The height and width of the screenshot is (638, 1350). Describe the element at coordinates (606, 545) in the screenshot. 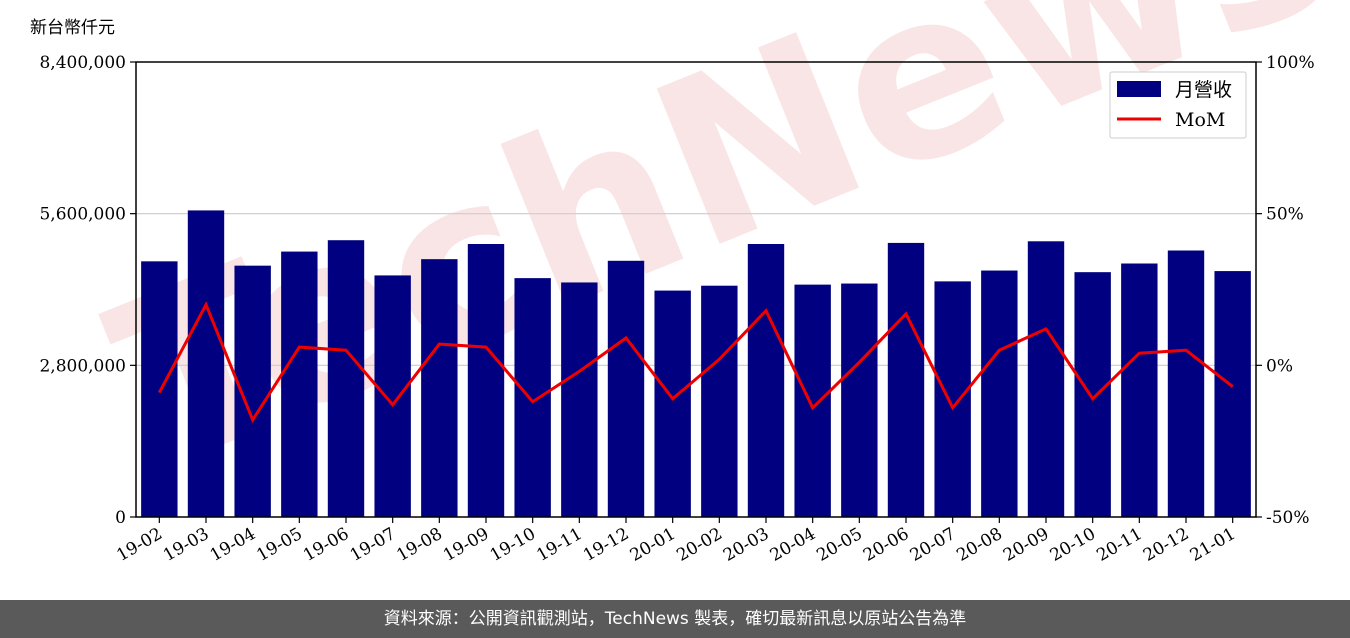

I see `x-tick-label: 19-12` at that location.